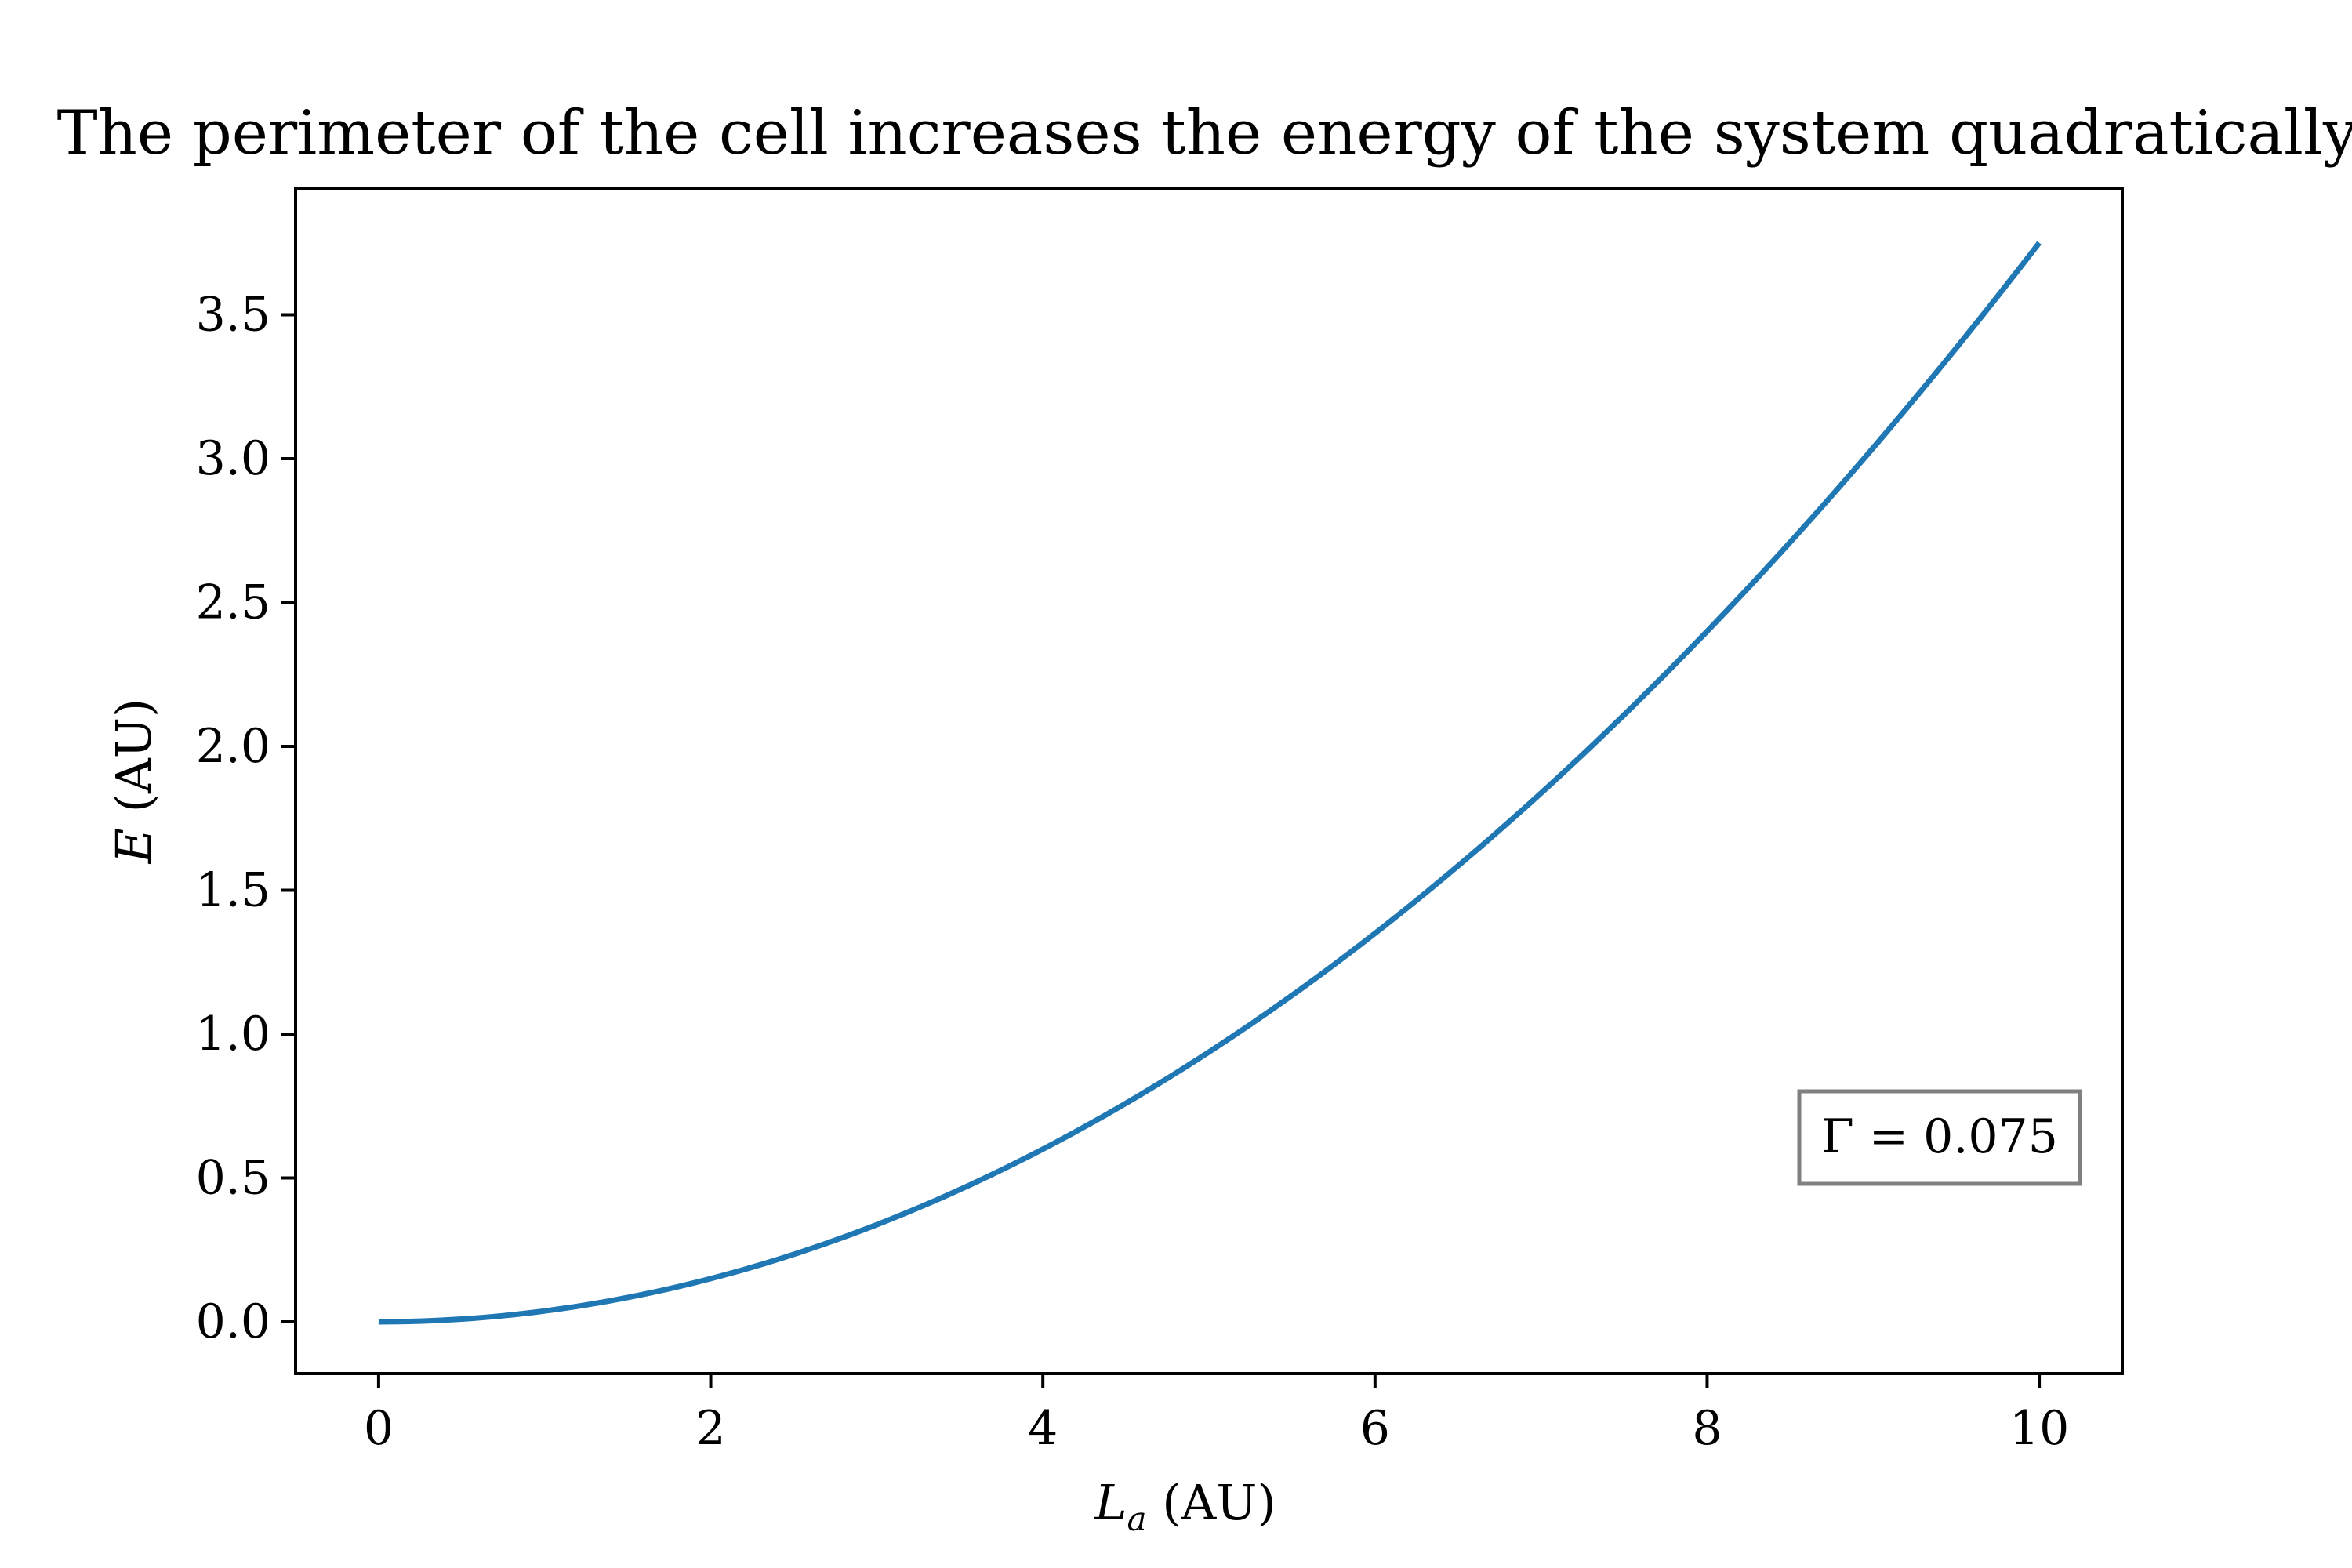 This screenshot has width=2352, height=1568. What do you see at coordinates (1707, 1428) in the screenshot?
I see `x-tick-label: 8` at bounding box center [1707, 1428].